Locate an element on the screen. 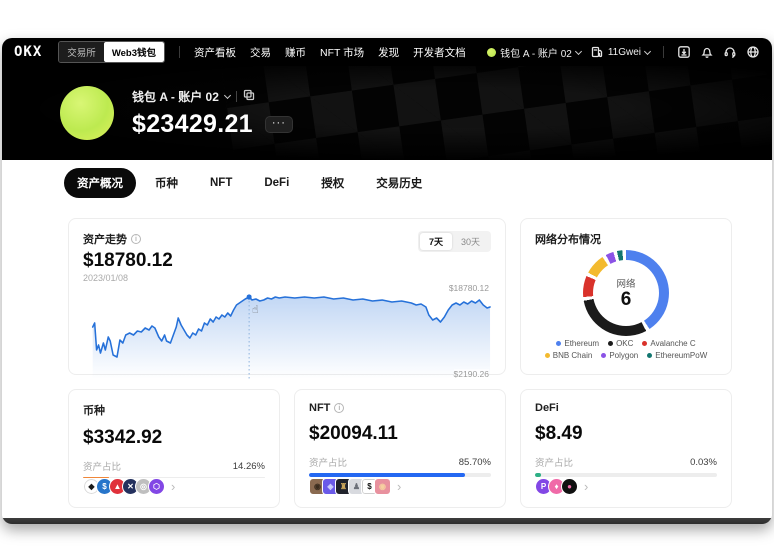 This screenshot has width=774, height=558. nav-menu: 资产看板 交易 赚币 NFT 市场 发现 开发者文档 is located at coordinates (330, 52).